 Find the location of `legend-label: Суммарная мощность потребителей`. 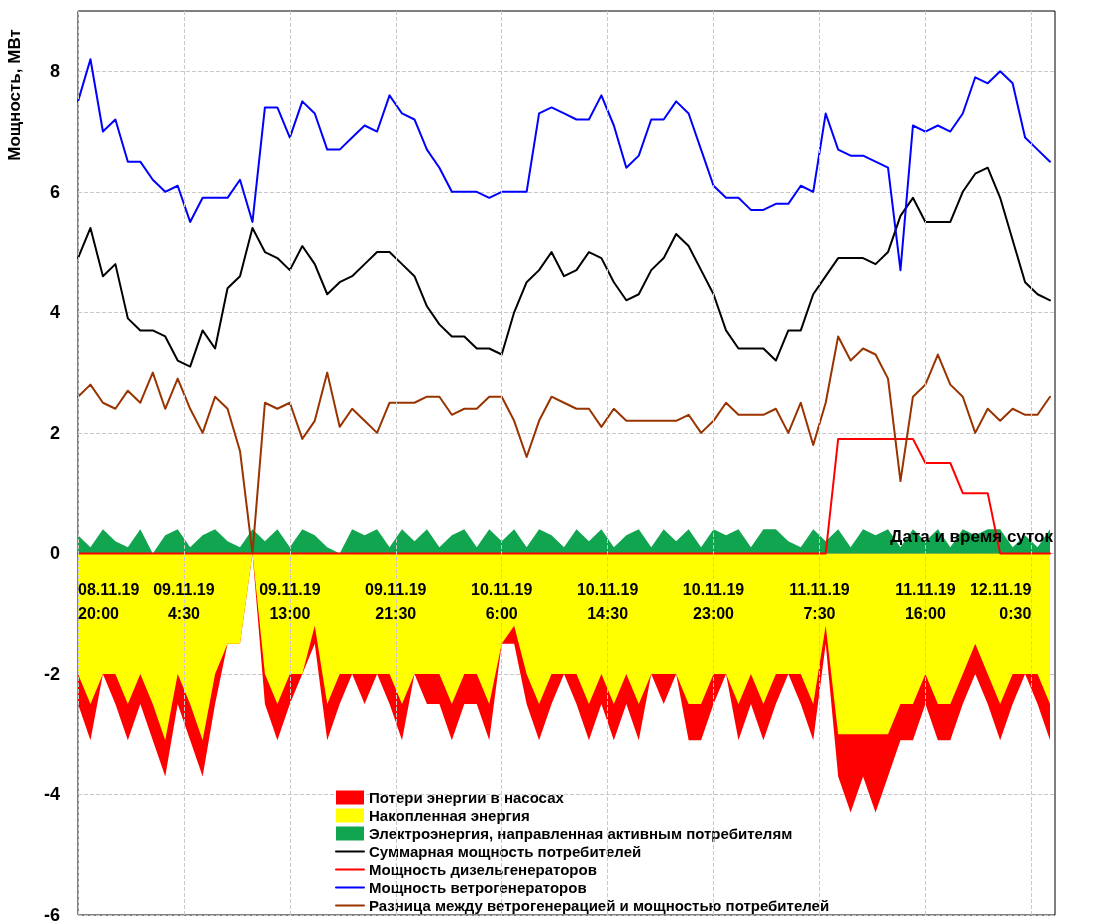

legend-label: Суммарная мощность потребителей is located at coordinates (505, 851).